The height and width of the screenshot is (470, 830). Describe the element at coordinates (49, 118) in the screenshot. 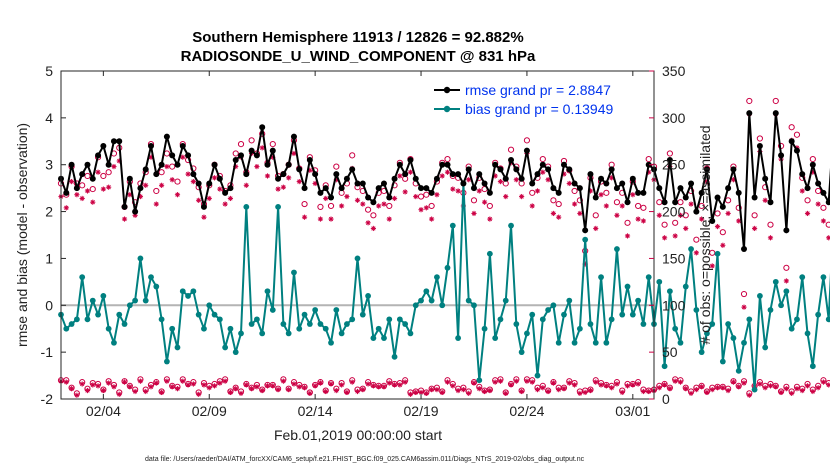

I see `y-tick-label: 4` at that location.